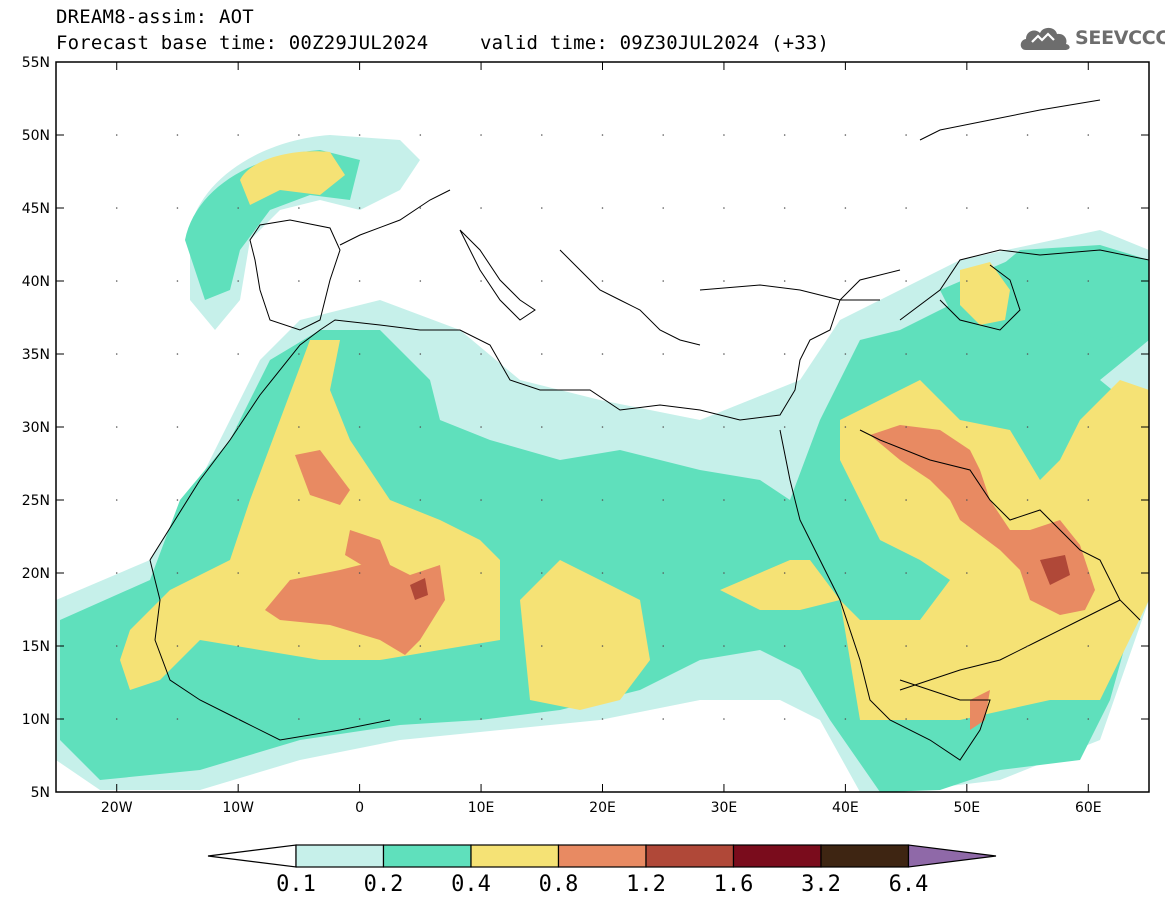  Describe the element at coordinates (1091, 39) in the screenshot. I see `seevccc-logo: SEEVCCC` at that location.